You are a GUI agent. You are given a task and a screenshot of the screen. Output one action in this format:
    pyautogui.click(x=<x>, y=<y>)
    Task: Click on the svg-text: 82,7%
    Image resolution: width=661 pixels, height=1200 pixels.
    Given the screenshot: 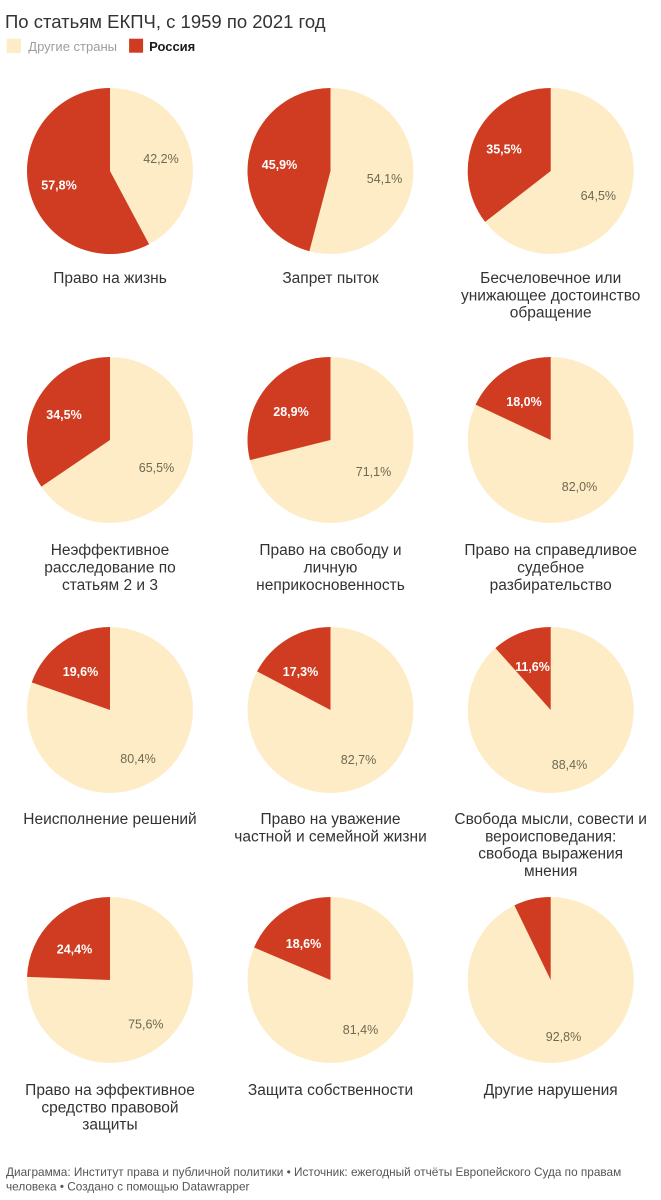 What is the action you would take?
    pyautogui.click(x=358, y=760)
    